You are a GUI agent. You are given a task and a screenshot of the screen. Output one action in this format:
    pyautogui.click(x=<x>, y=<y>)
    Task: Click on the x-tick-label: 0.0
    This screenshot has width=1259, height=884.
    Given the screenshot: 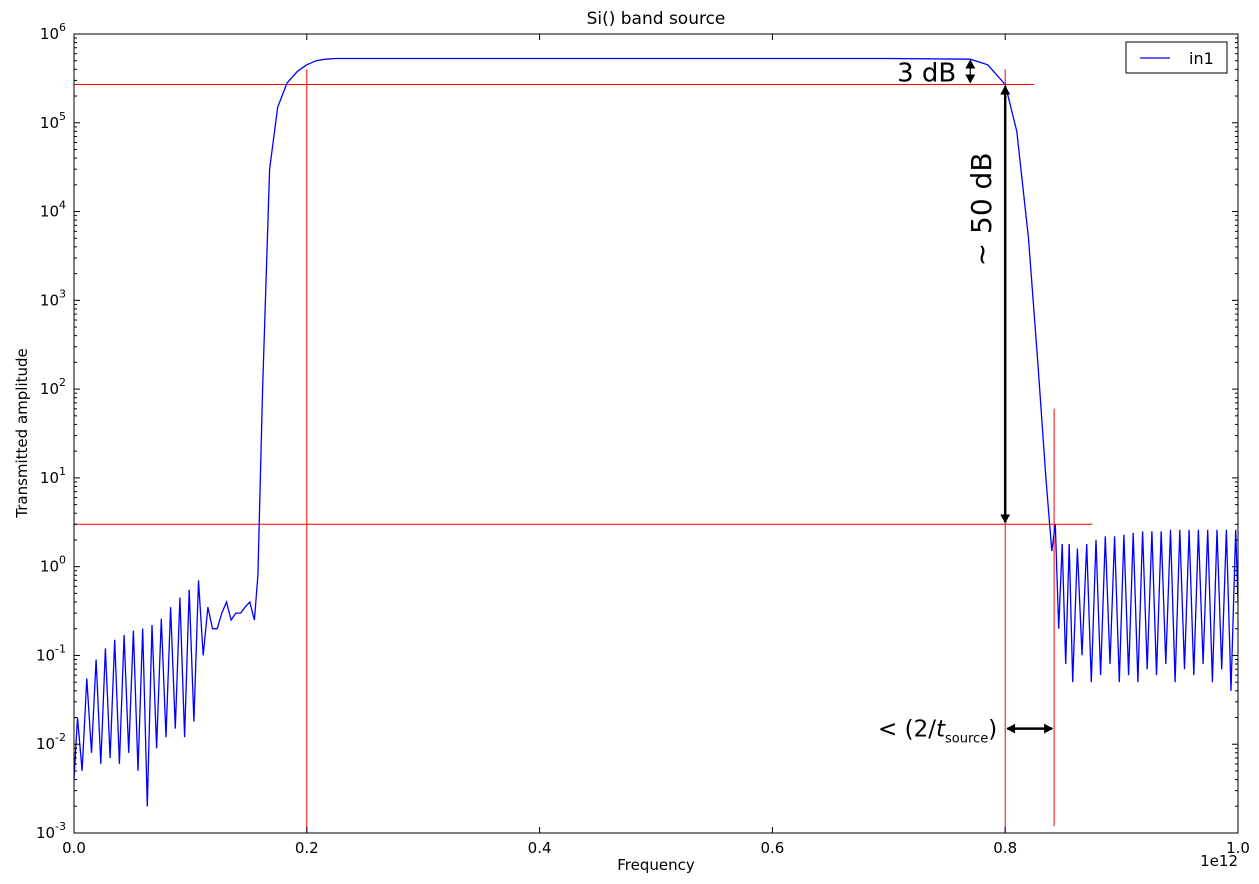 What is the action you would take?
    pyautogui.click(x=74, y=848)
    